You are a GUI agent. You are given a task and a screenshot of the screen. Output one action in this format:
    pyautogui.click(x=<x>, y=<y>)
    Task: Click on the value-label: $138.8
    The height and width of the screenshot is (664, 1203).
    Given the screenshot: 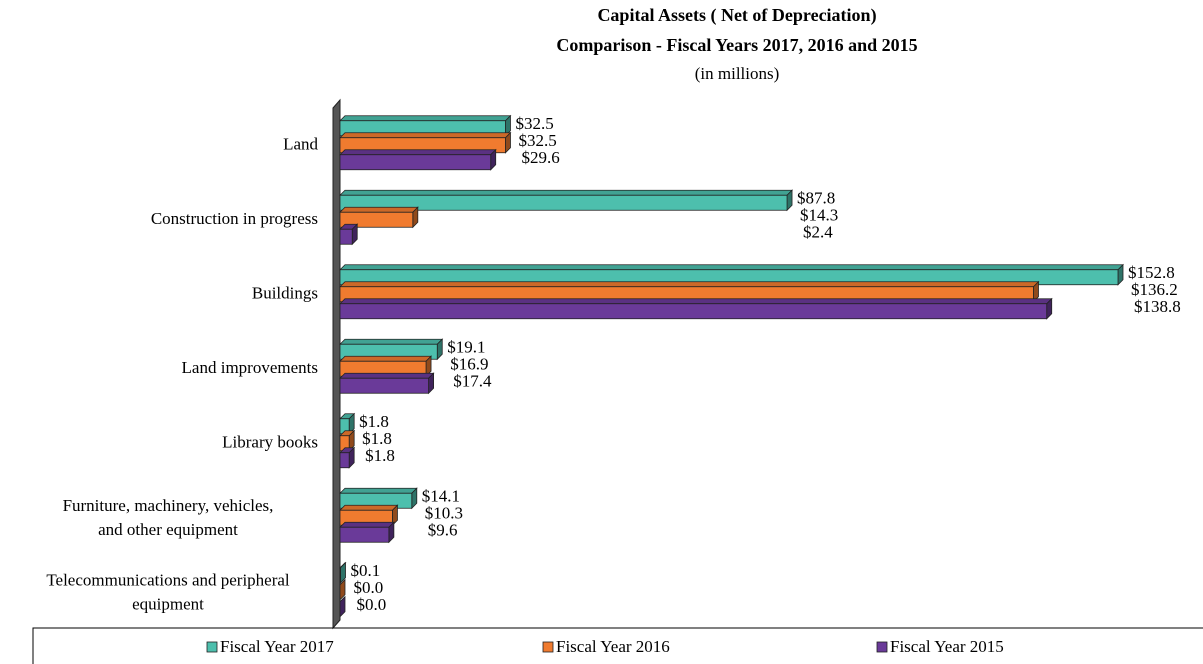 What is the action you would take?
    pyautogui.click(x=1157, y=306)
    